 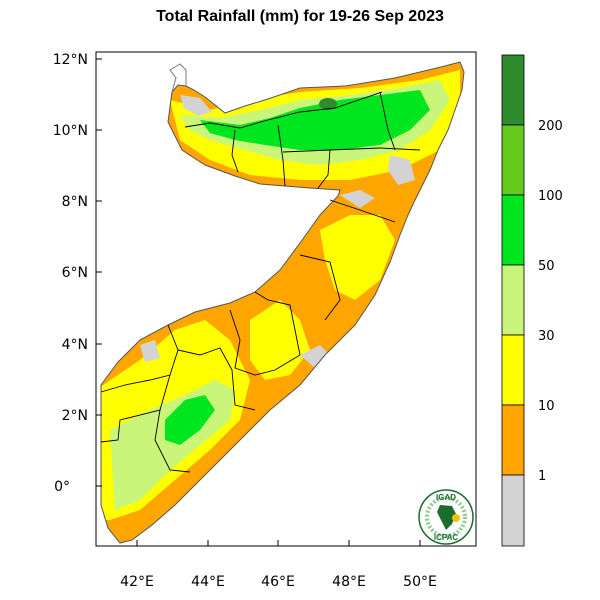 What do you see at coordinates (550, 196) in the screenshot?
I see `colorbar-label: 100` at bounding box center [550, 196].